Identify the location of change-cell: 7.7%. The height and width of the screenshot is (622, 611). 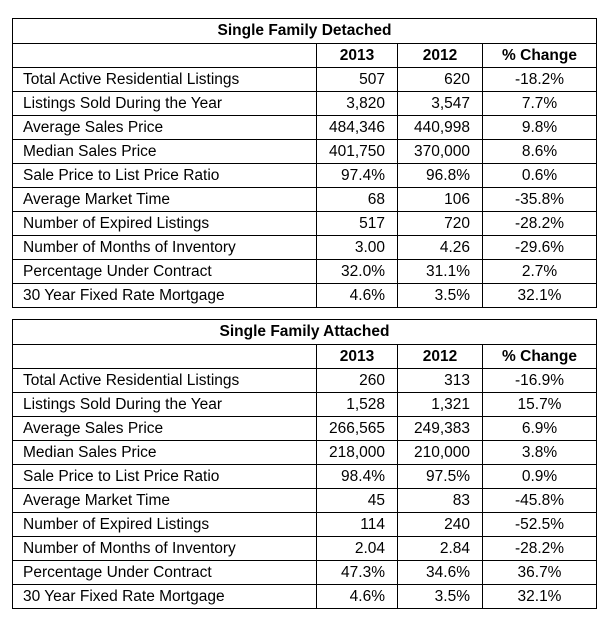
(539, 103).